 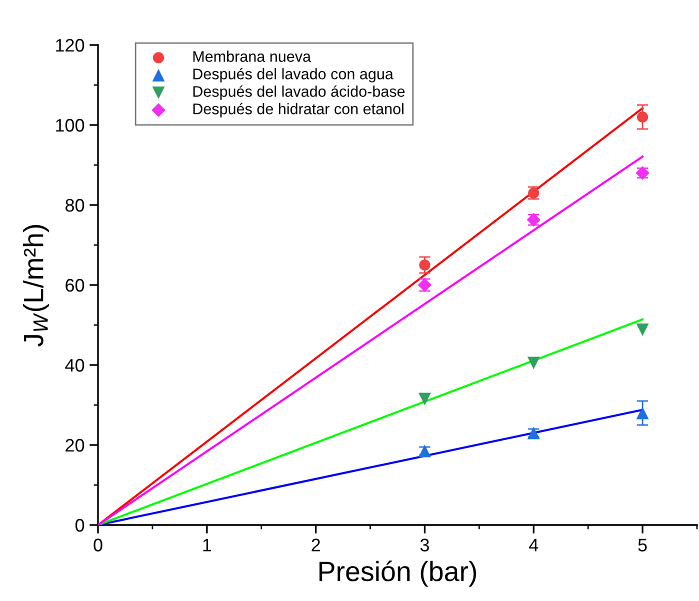 I want to click on x-tick-label: 3, so click(x=424, y=545).